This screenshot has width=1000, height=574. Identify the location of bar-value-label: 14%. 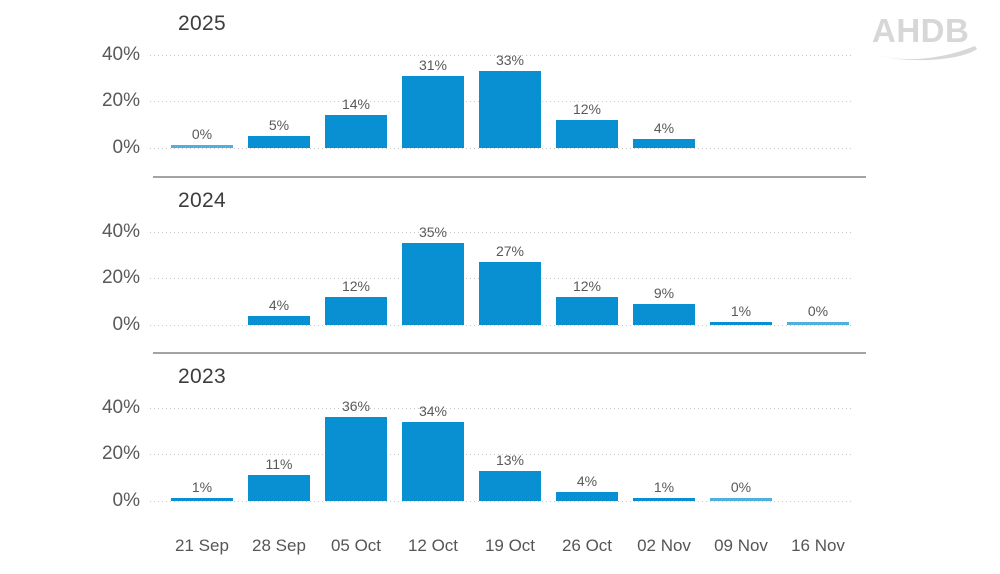
(356, 104).